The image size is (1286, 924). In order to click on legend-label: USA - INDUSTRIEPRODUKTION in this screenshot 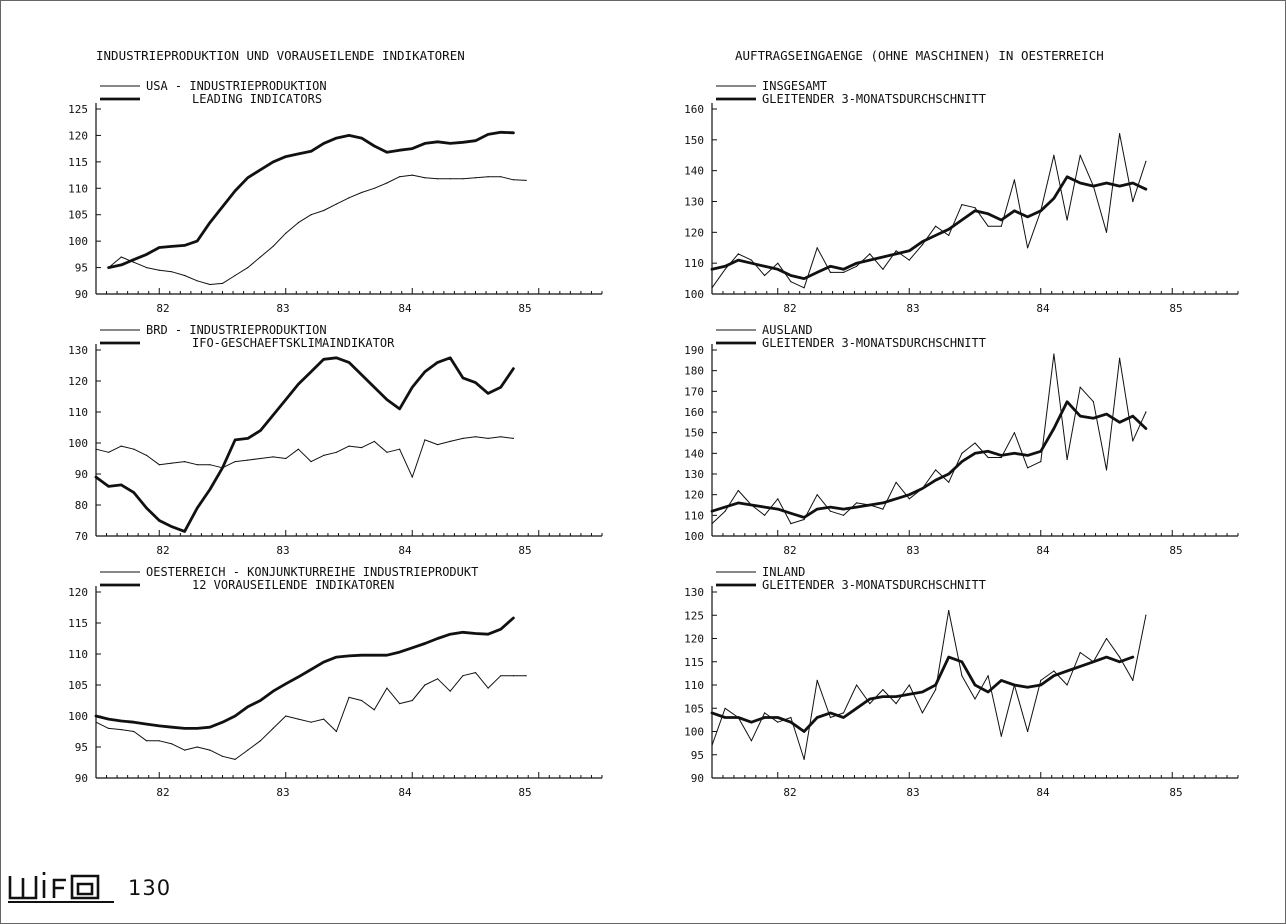, I will do `click(236, 86)`.